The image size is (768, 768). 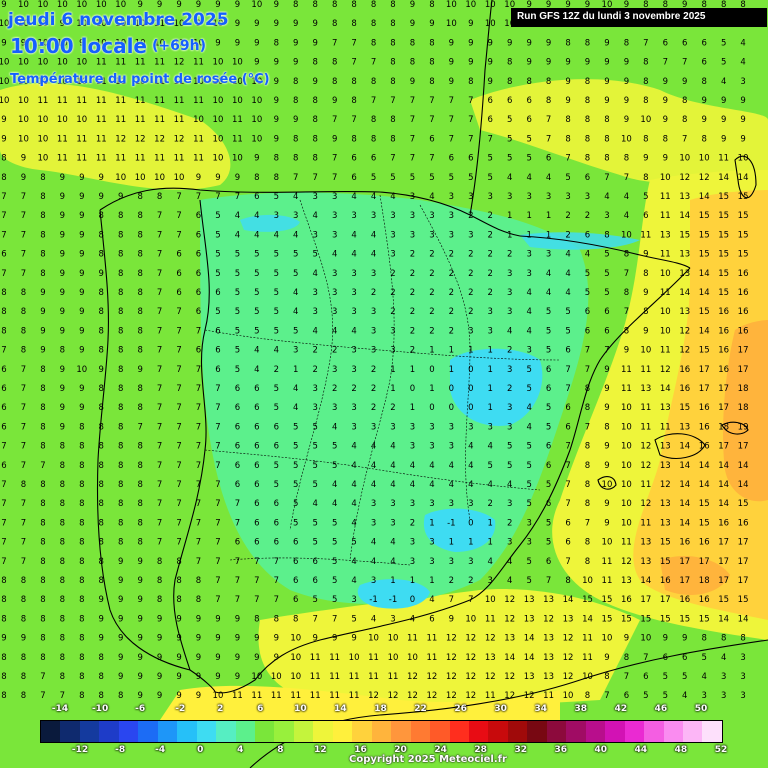 I want to click on island-menorca, so click(x=735, y=428).